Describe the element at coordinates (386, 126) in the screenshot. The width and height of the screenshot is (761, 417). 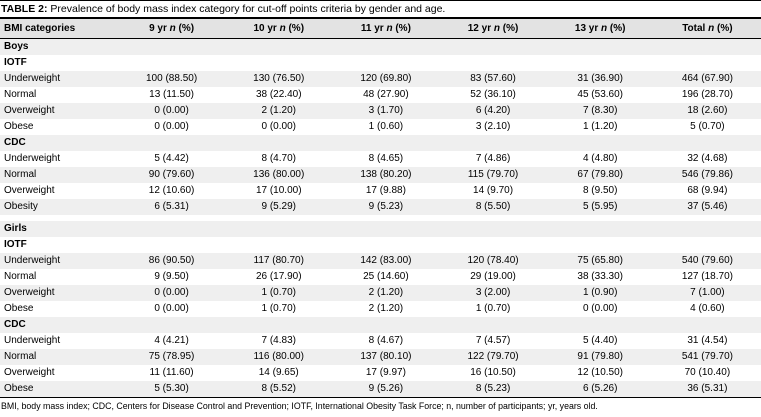
I see `cell-value: 1 (0.60)` at that location.